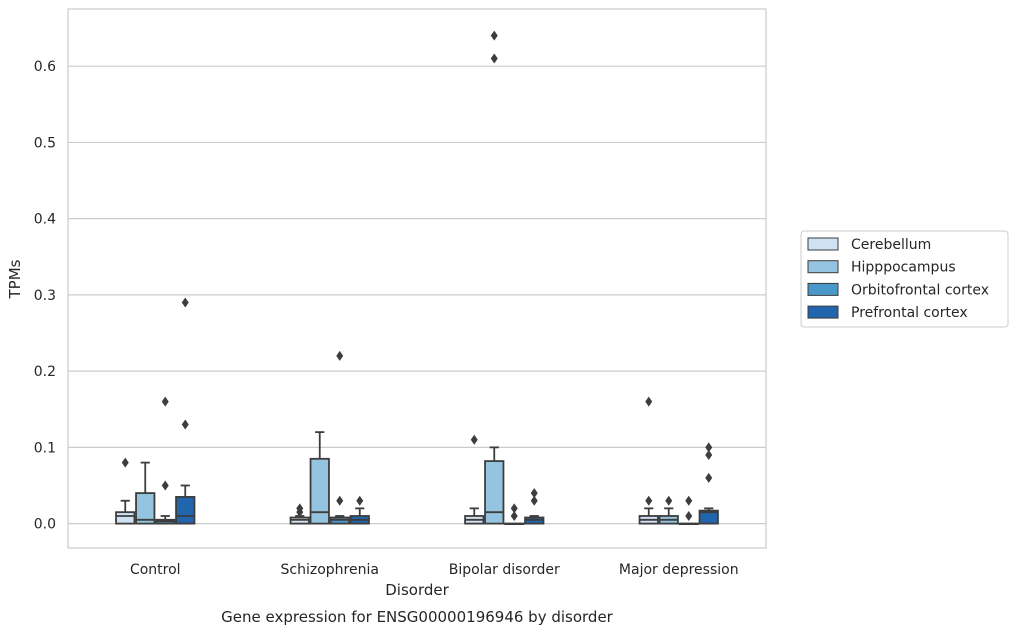 The image size is (1018, 638). I want to click on legend-label: Prefrontal cortex, so click(909, 313).